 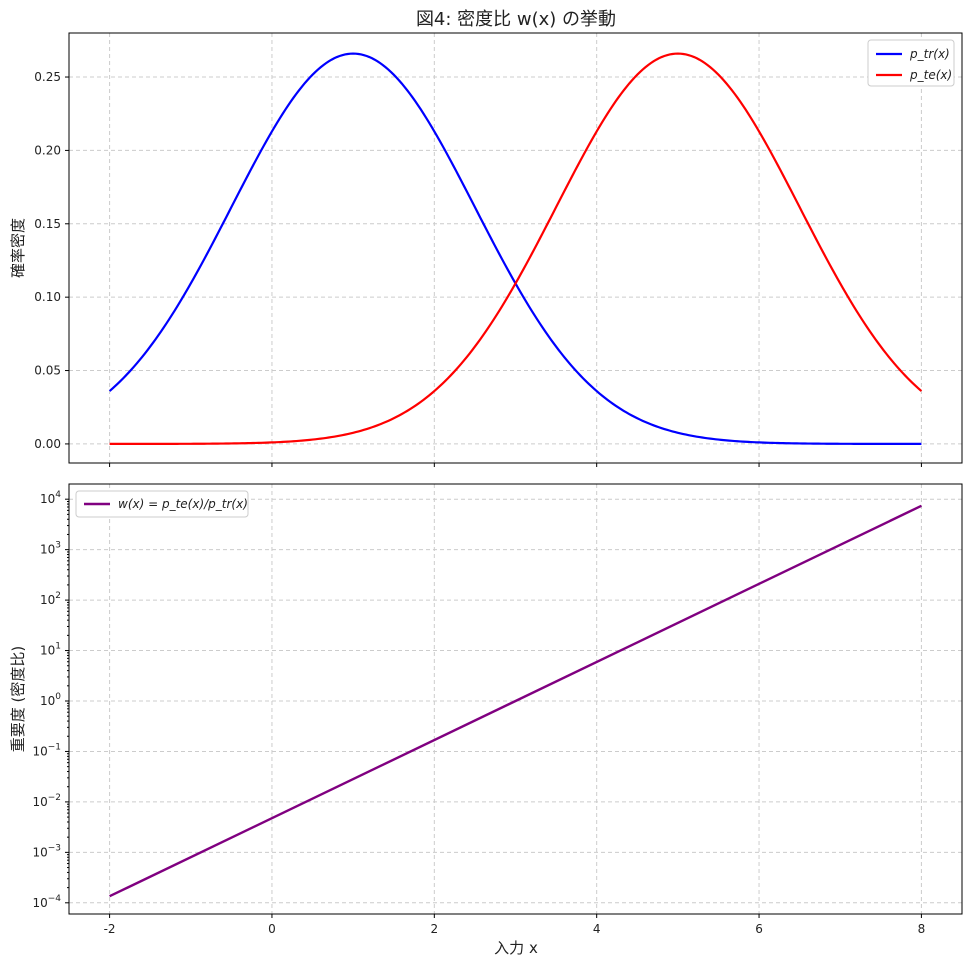 What do you see at coordinates (47, 77) in the screenshot?
I see `density-y-tick-label: 0.25` at bounding box center [47, 77].